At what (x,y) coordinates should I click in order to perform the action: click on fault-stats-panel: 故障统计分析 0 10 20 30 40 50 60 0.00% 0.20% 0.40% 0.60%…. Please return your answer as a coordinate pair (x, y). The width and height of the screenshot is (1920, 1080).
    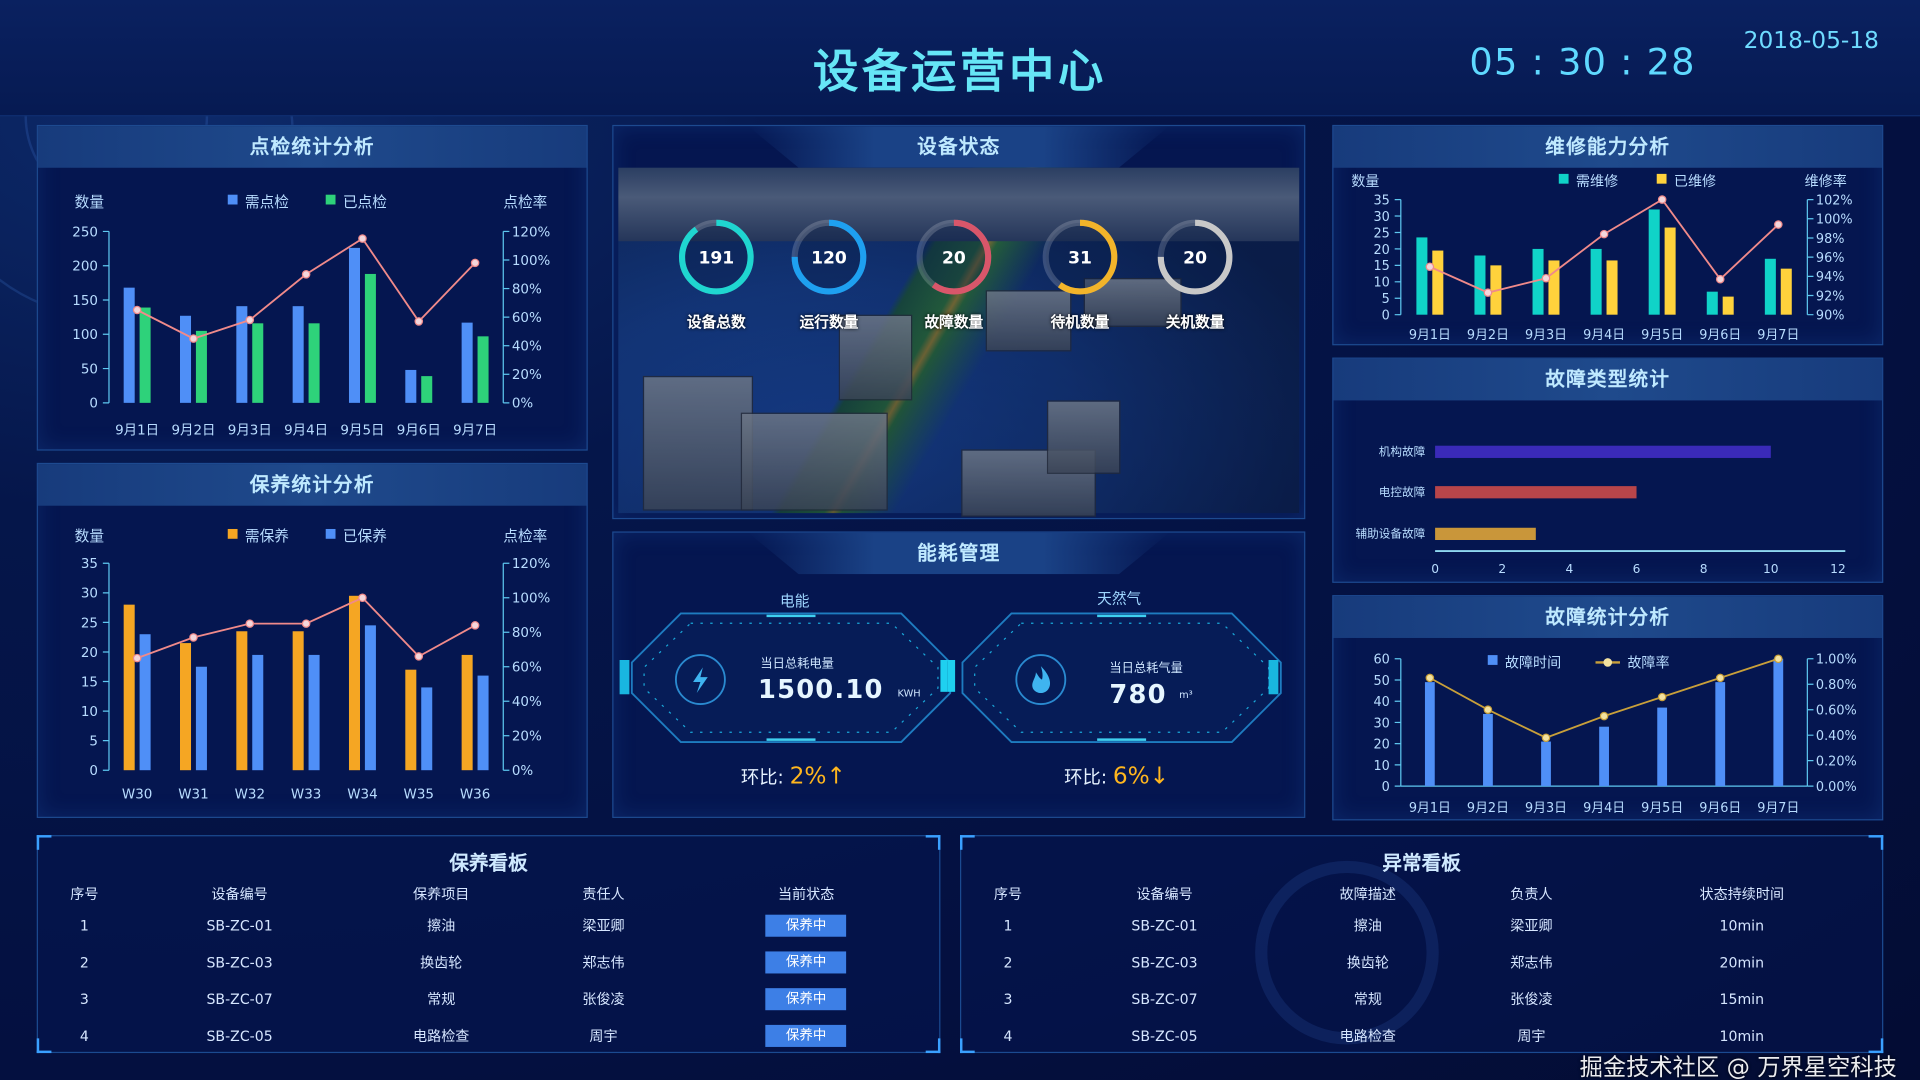
    Looking at the image, I should click on (1608, 708).